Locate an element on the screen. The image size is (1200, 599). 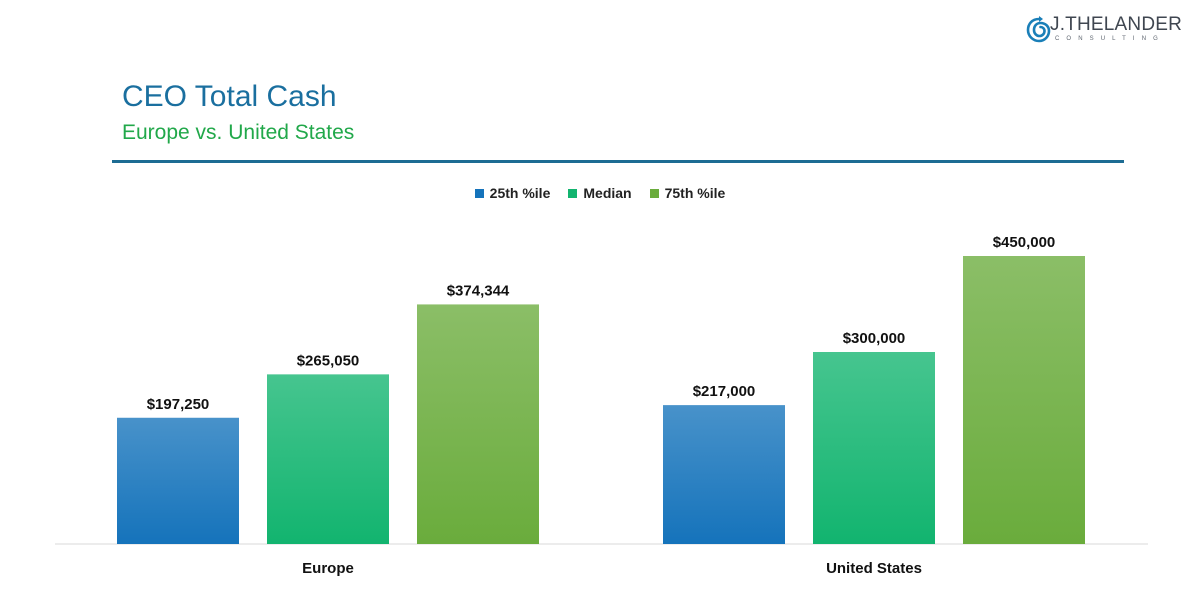
category-label-europe: Europe is located at coordinates (328, 568).